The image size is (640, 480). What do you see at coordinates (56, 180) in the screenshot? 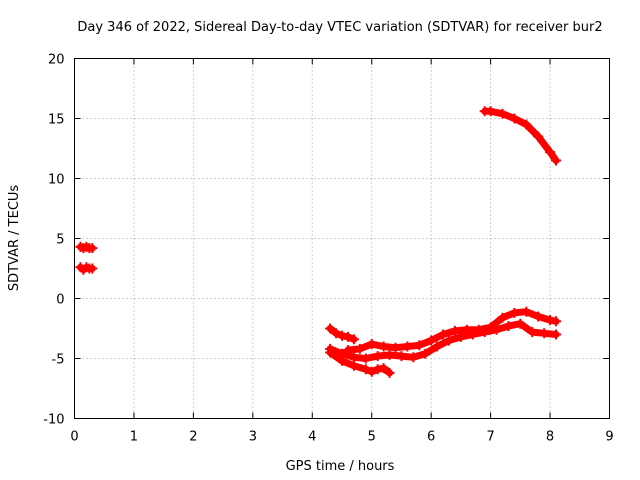
I see `y-tick-label: 10` at bounding box center [56, 180].